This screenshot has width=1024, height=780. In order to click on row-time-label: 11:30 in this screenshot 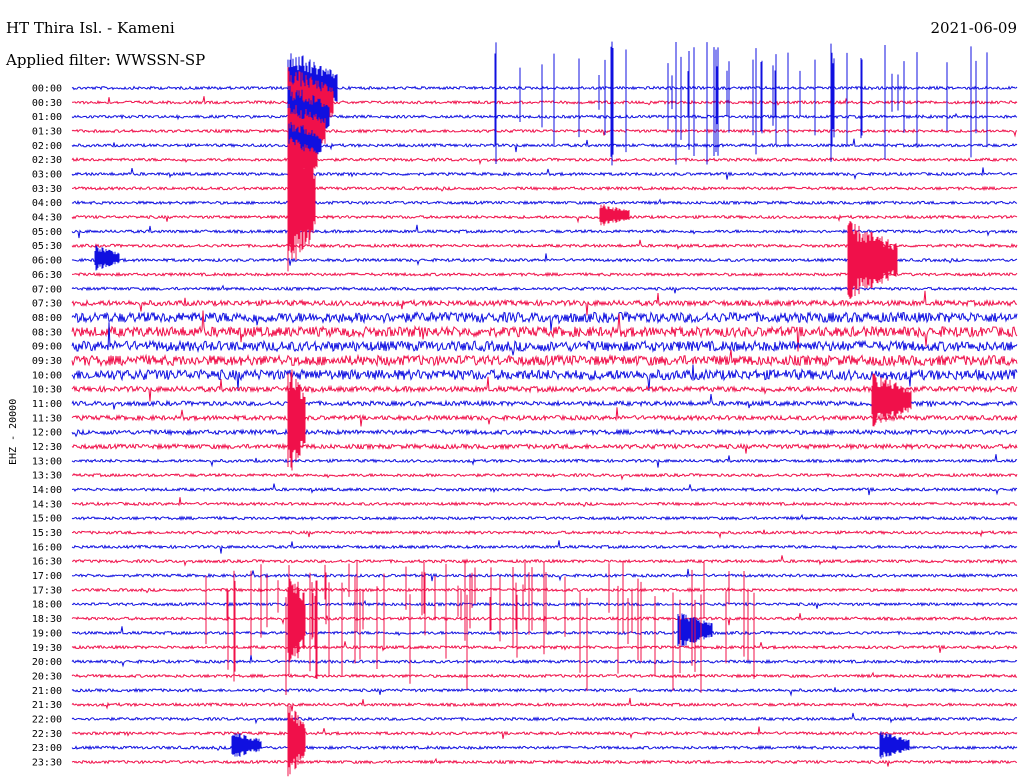, I will do `click(47, 418)`.